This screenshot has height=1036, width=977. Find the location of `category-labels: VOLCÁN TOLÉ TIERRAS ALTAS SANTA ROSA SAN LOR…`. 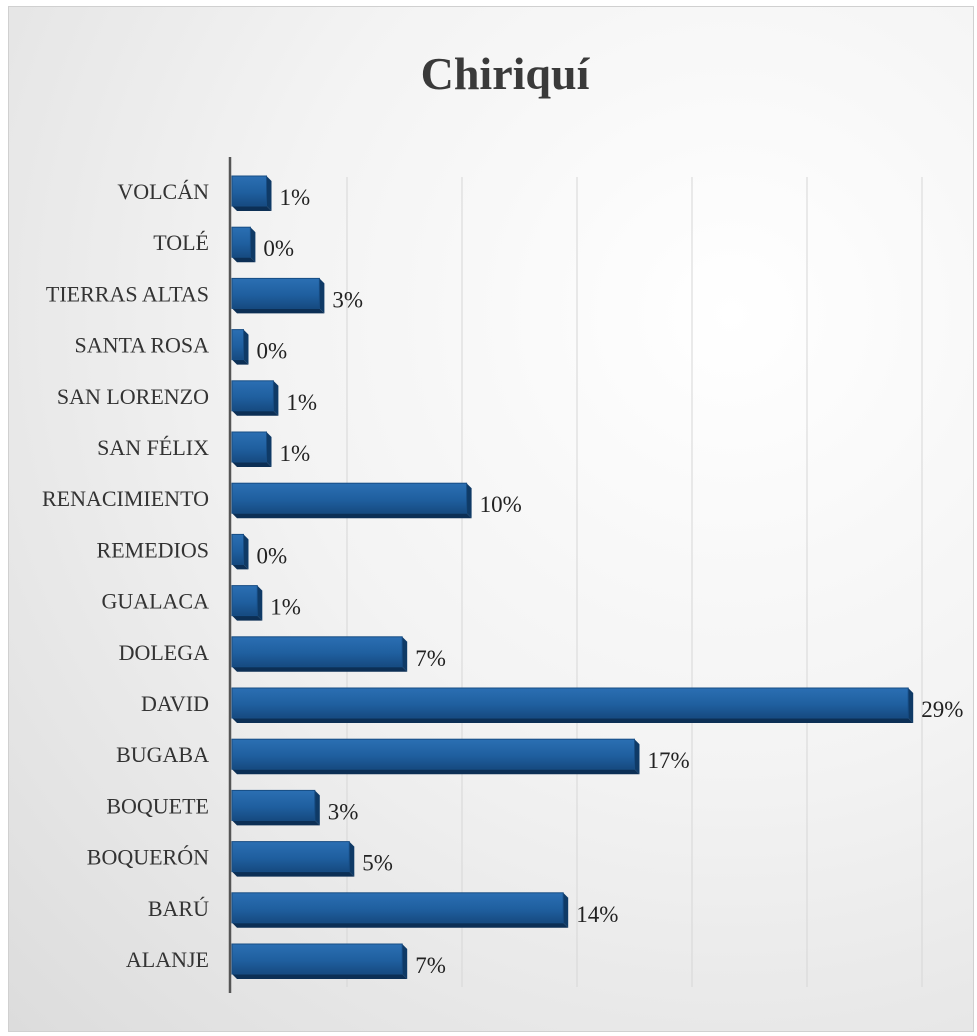

category-labels: VOLCÁN TOLÉ TIERRAS ALTAS SANTA ROSA SAN LOR… is located at coordinates (125, 575).